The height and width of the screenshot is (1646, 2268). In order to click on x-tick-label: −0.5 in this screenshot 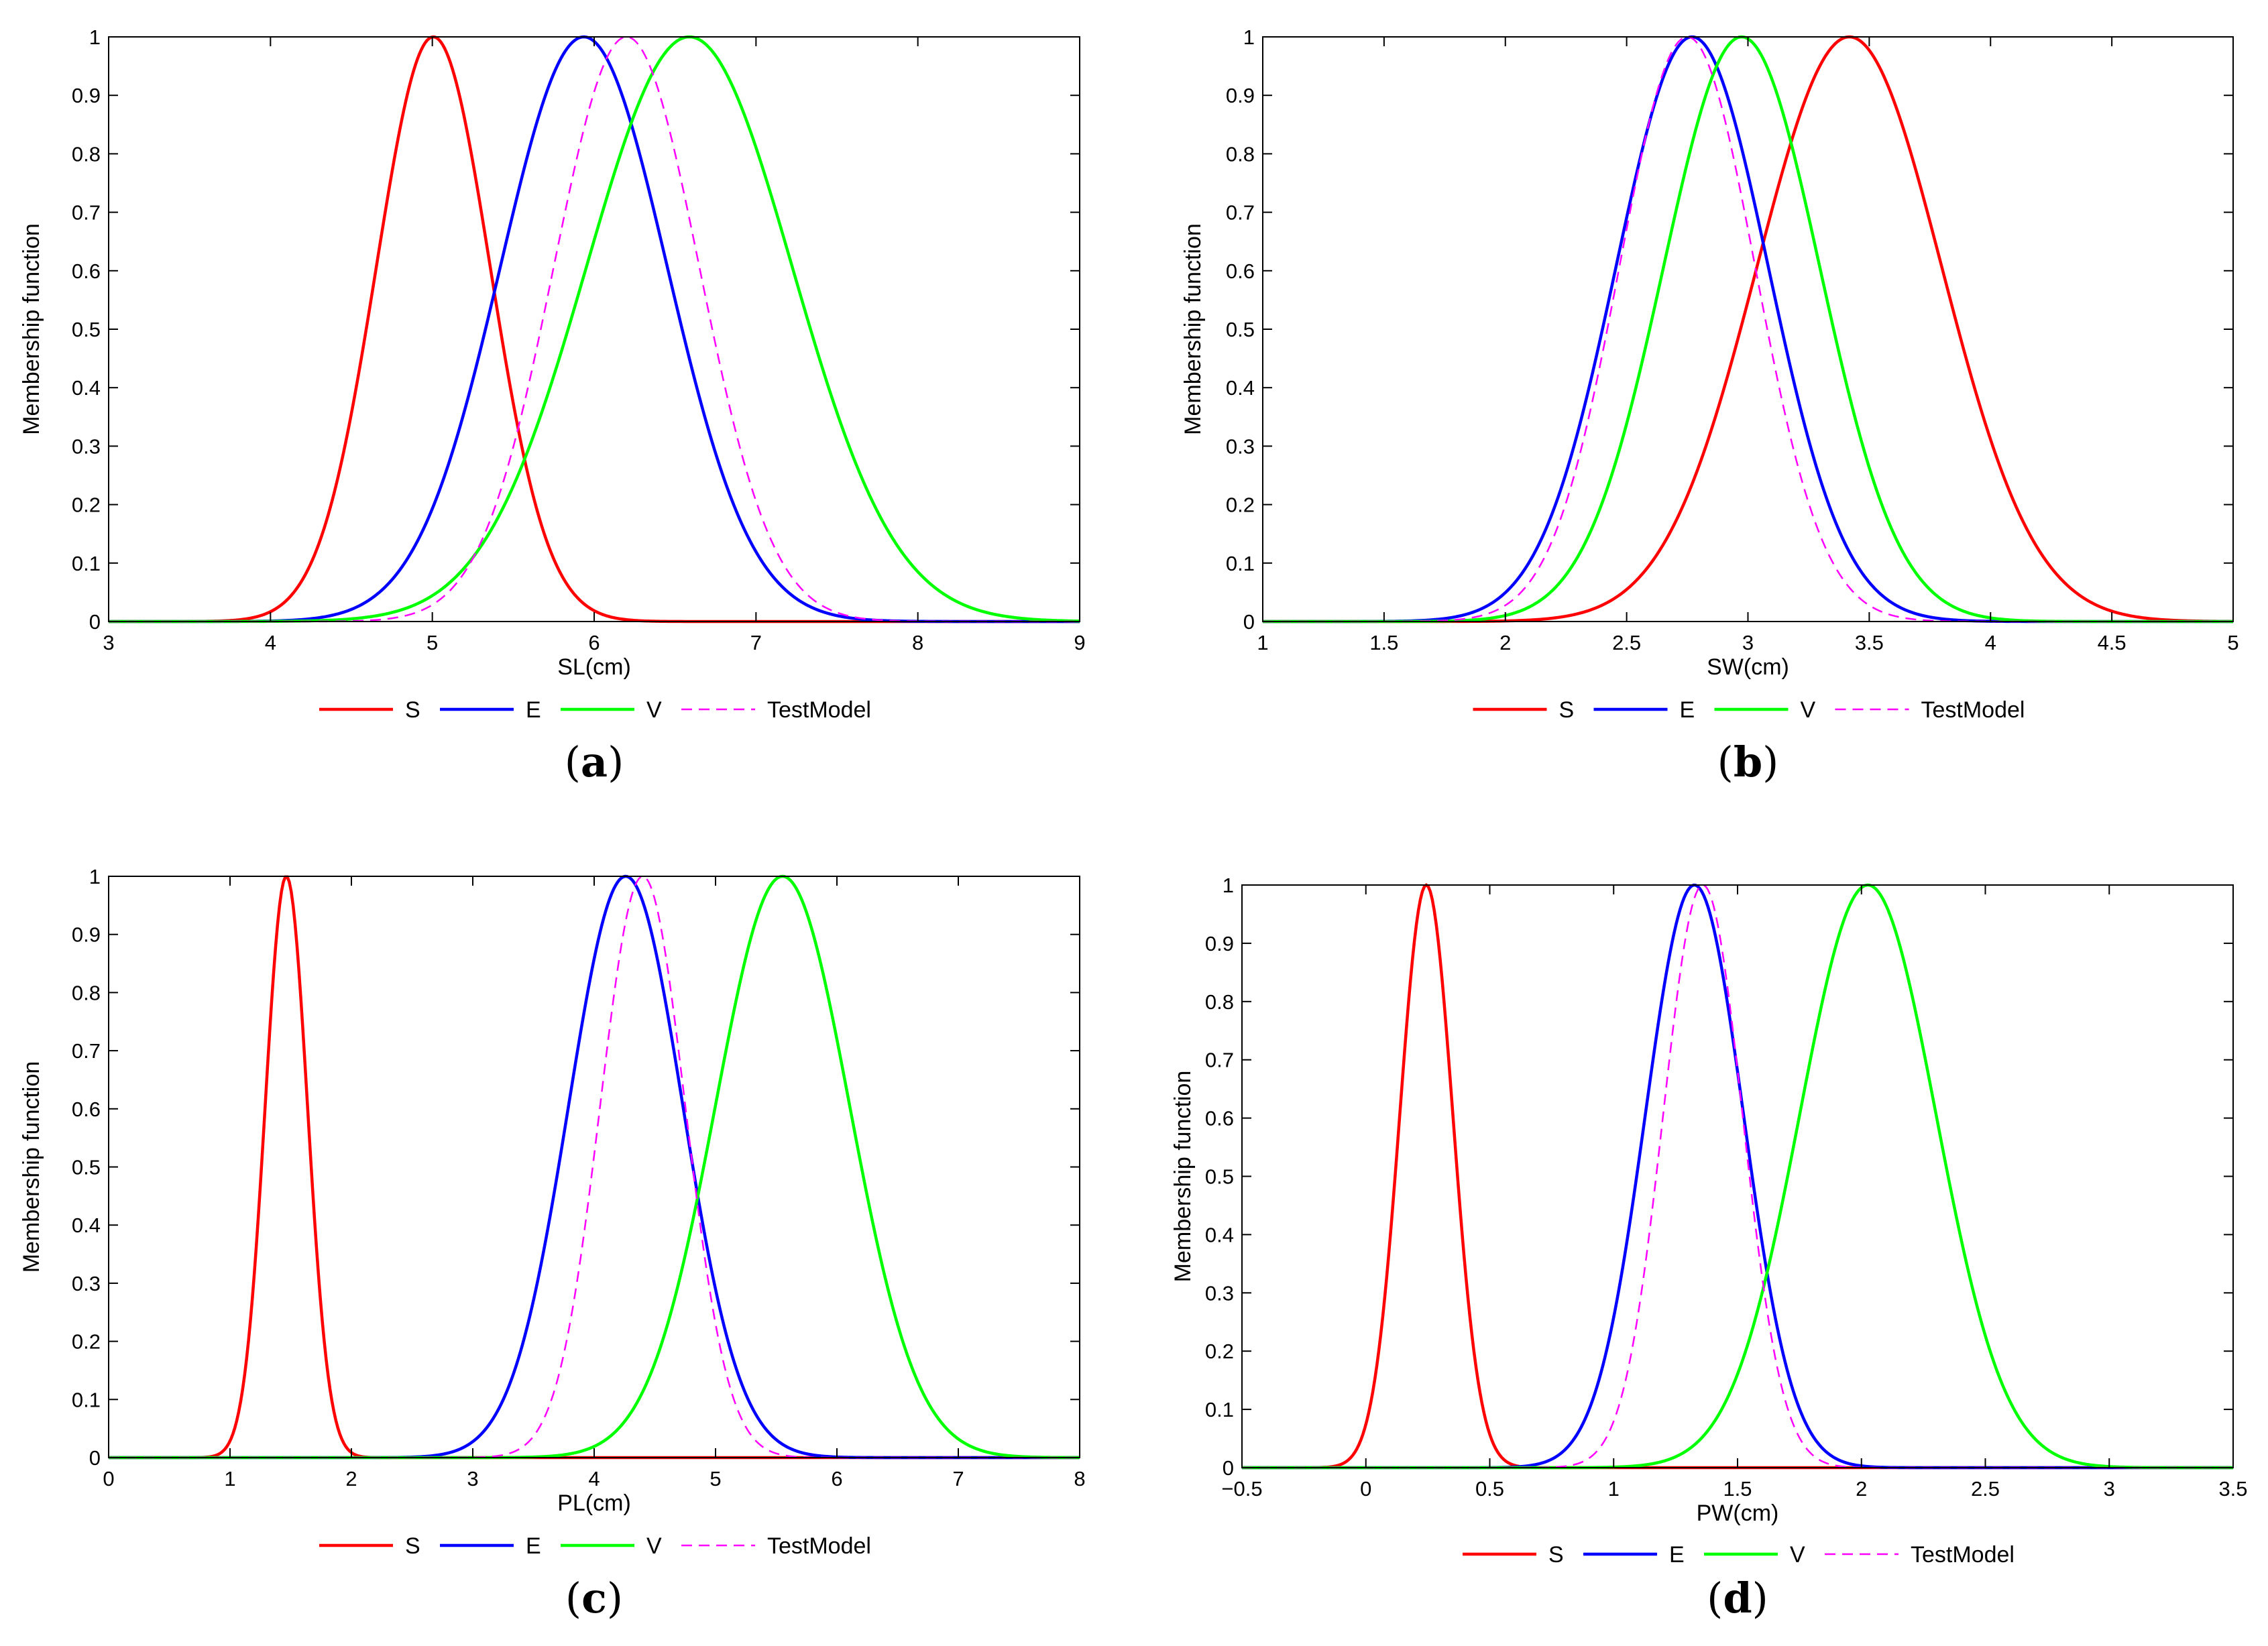, I will do `click(1241, 1489)`.